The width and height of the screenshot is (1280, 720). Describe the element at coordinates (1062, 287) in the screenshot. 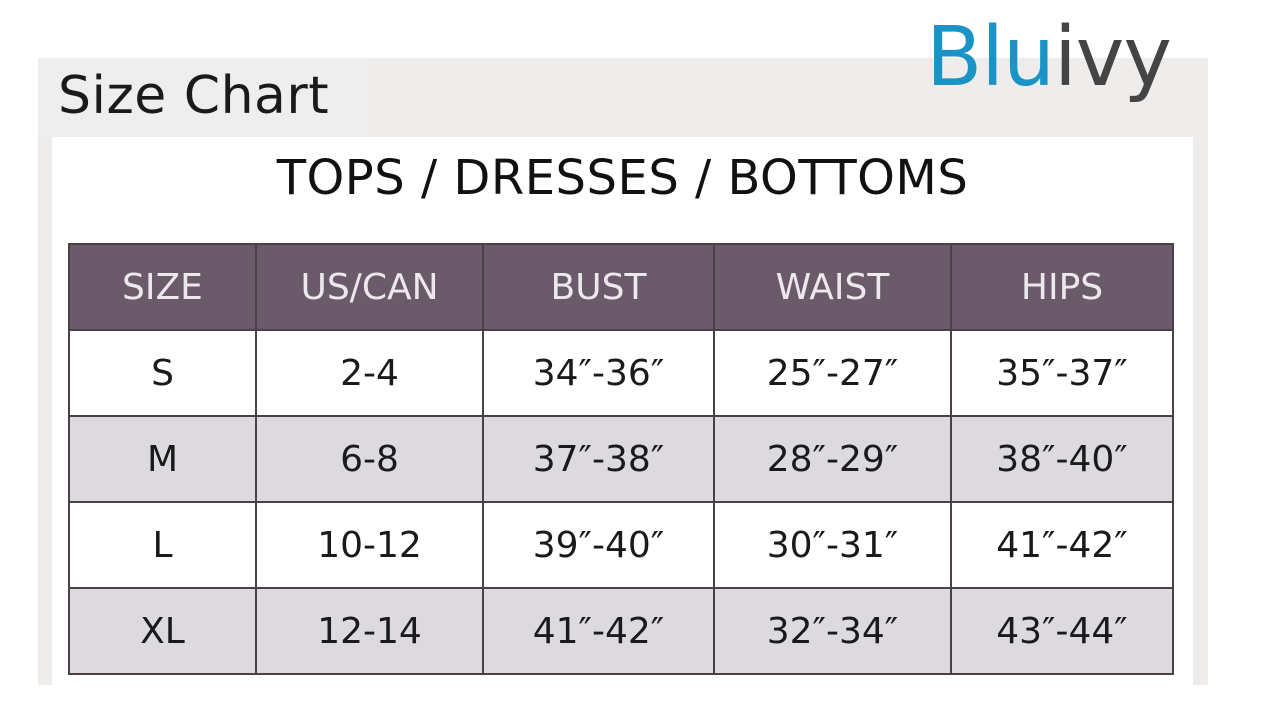

I see `column-header-hips: HIPS` at that location.